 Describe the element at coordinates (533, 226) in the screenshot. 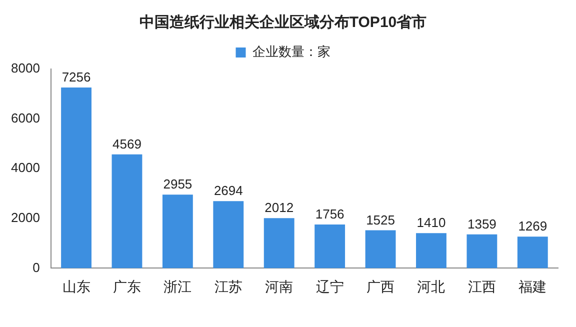

I see `data-label: 1269` at that location.